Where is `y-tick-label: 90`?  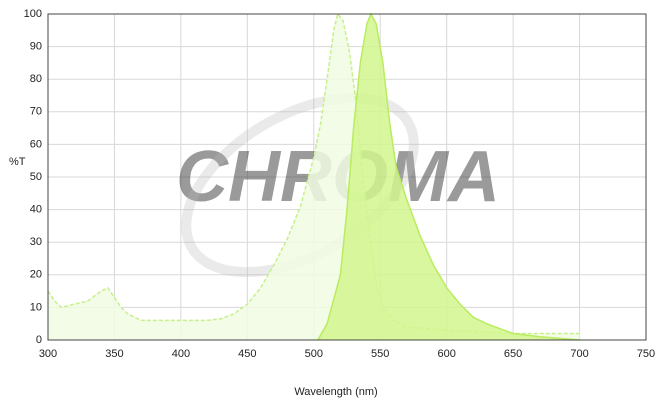 y-tick-label: 90 is located at coordinates (36, 47).